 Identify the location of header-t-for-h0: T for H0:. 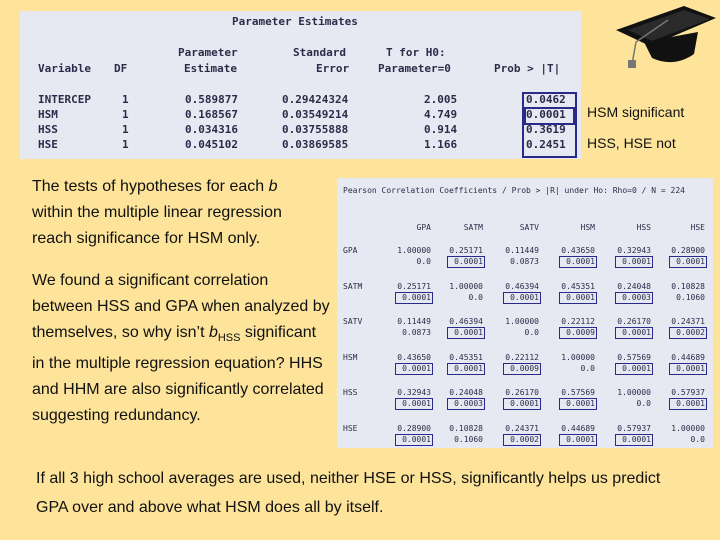
(416, 52).